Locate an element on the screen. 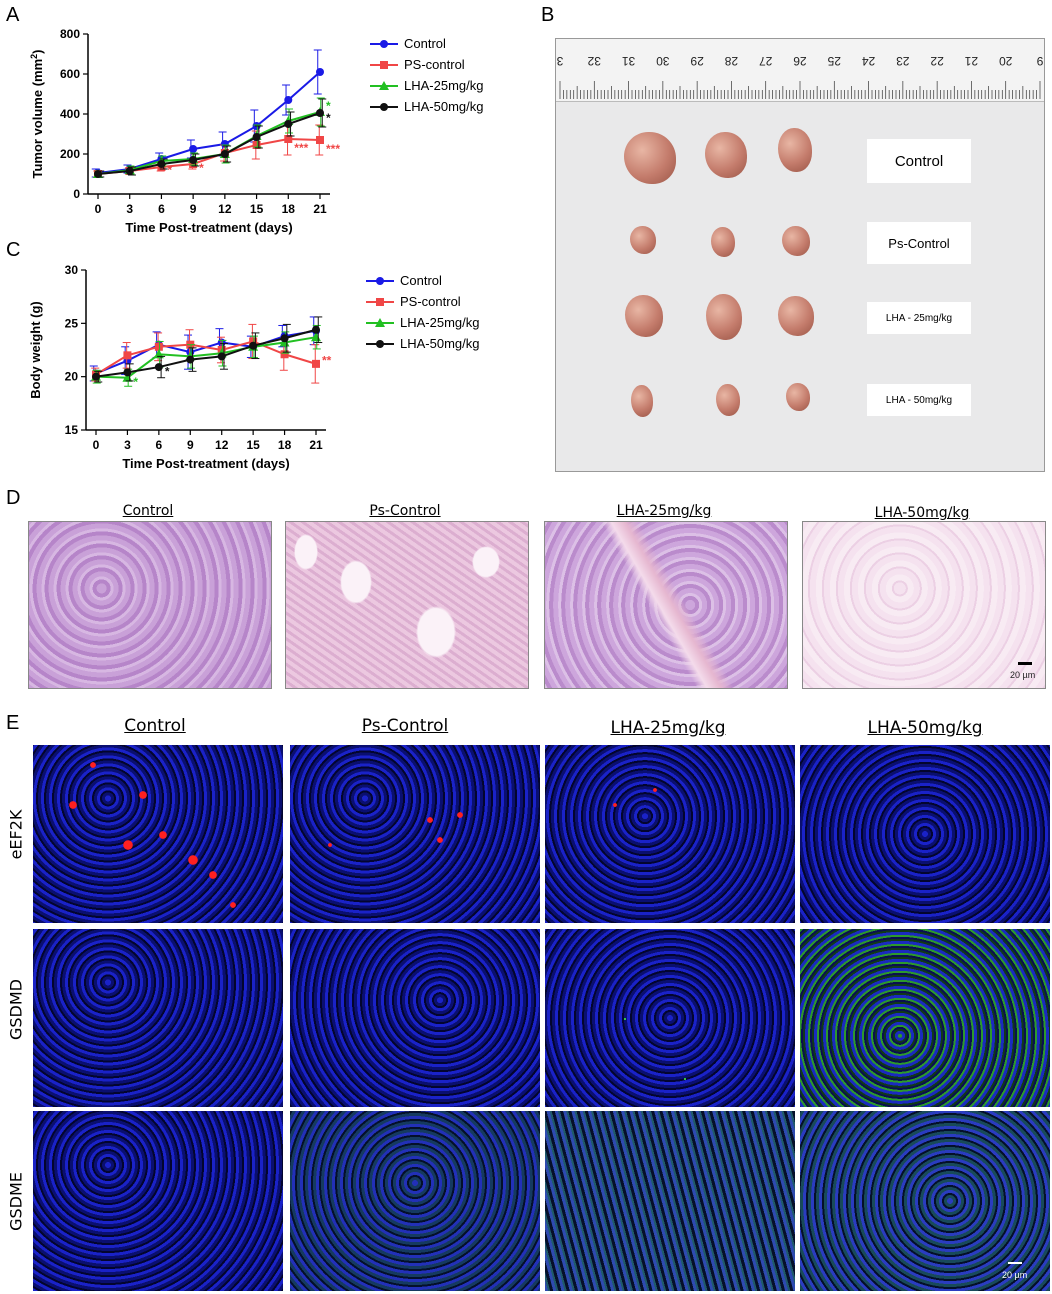 The width and height of the screenshot is (1052, 1294). if-eef2k-lha25 is located at coordinates (670, 834).